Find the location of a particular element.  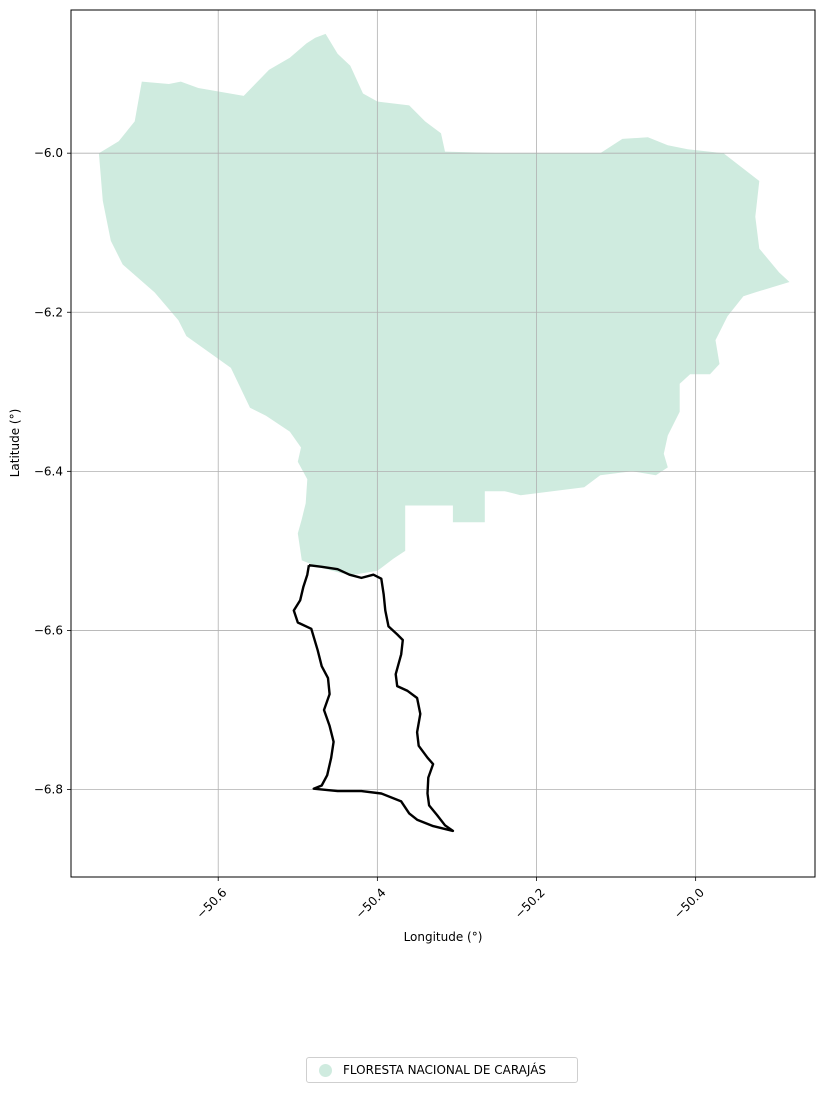

y-tick-label-2: −6.4 is located at coordinates (48, 471).